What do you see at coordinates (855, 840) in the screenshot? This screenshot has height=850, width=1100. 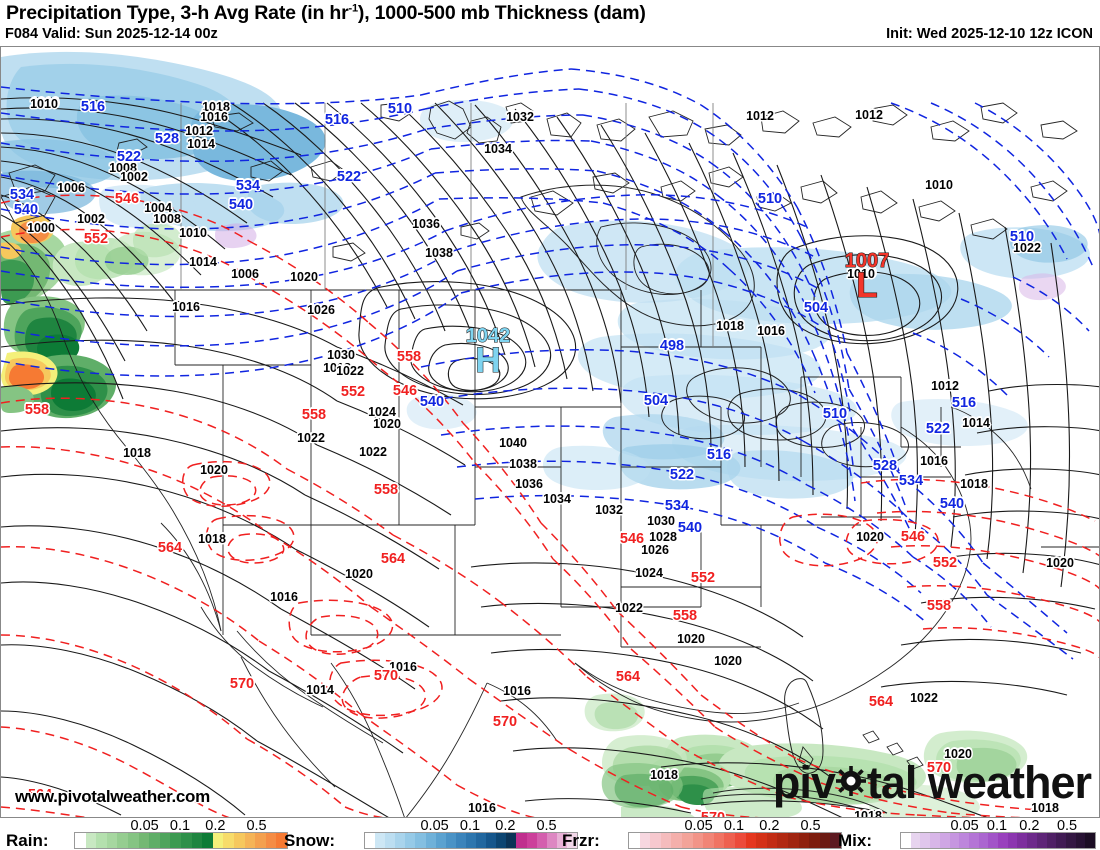 I see `legend-label-mix: Mix:` at bounding box center [855, 840].